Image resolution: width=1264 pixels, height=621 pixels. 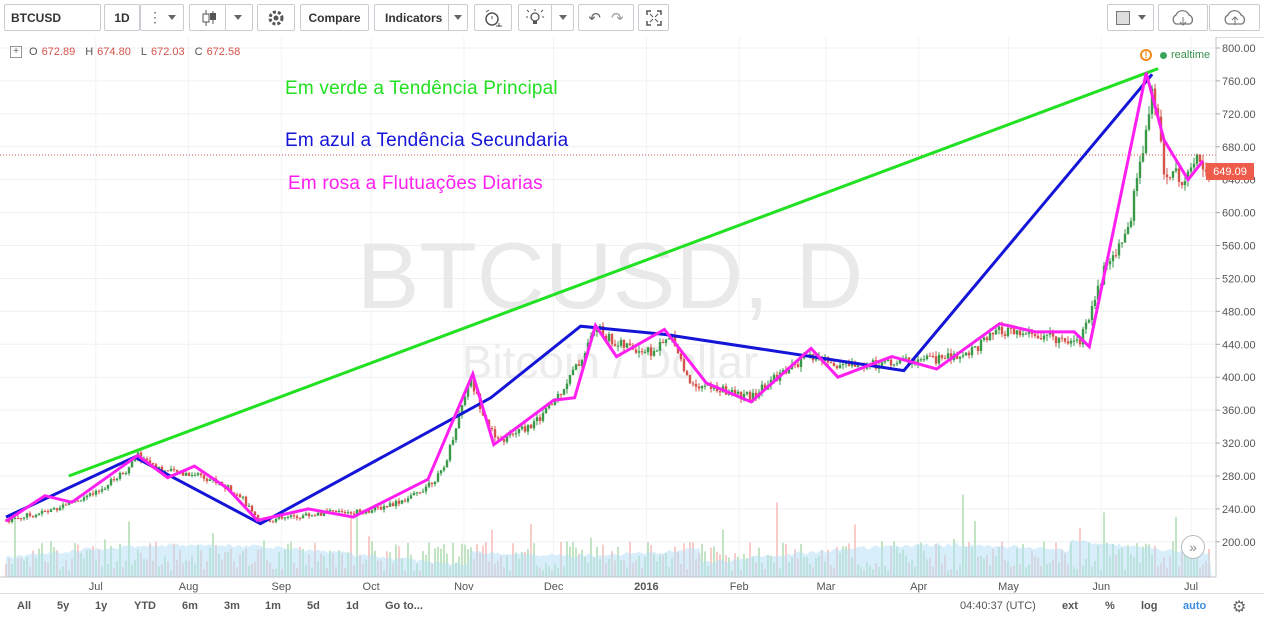 I want to click on load-chart-button, so click(x=1183, y=17).